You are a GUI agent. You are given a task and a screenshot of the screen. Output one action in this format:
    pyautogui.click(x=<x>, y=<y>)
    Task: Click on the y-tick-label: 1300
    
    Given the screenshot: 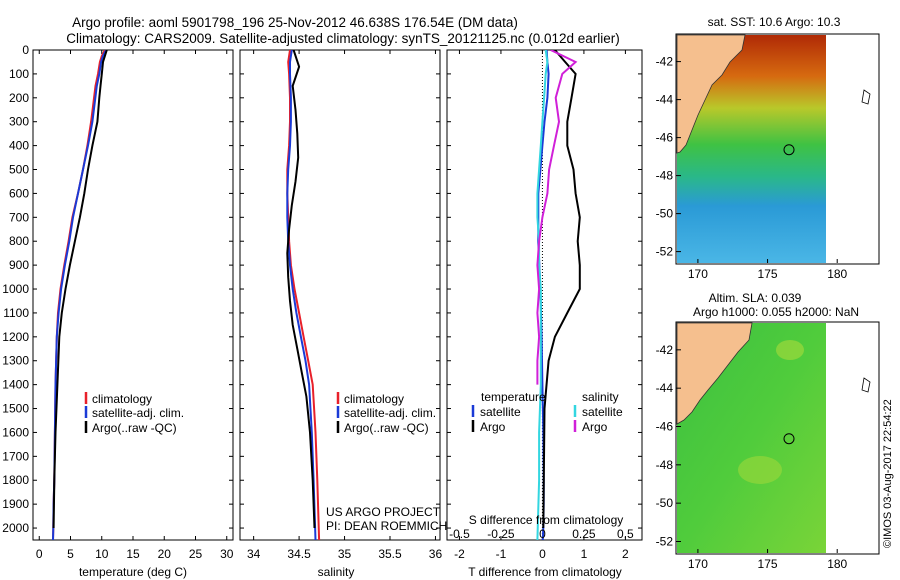 What is the action you would take?
    pyautogui.click(x=15, y=361)
    